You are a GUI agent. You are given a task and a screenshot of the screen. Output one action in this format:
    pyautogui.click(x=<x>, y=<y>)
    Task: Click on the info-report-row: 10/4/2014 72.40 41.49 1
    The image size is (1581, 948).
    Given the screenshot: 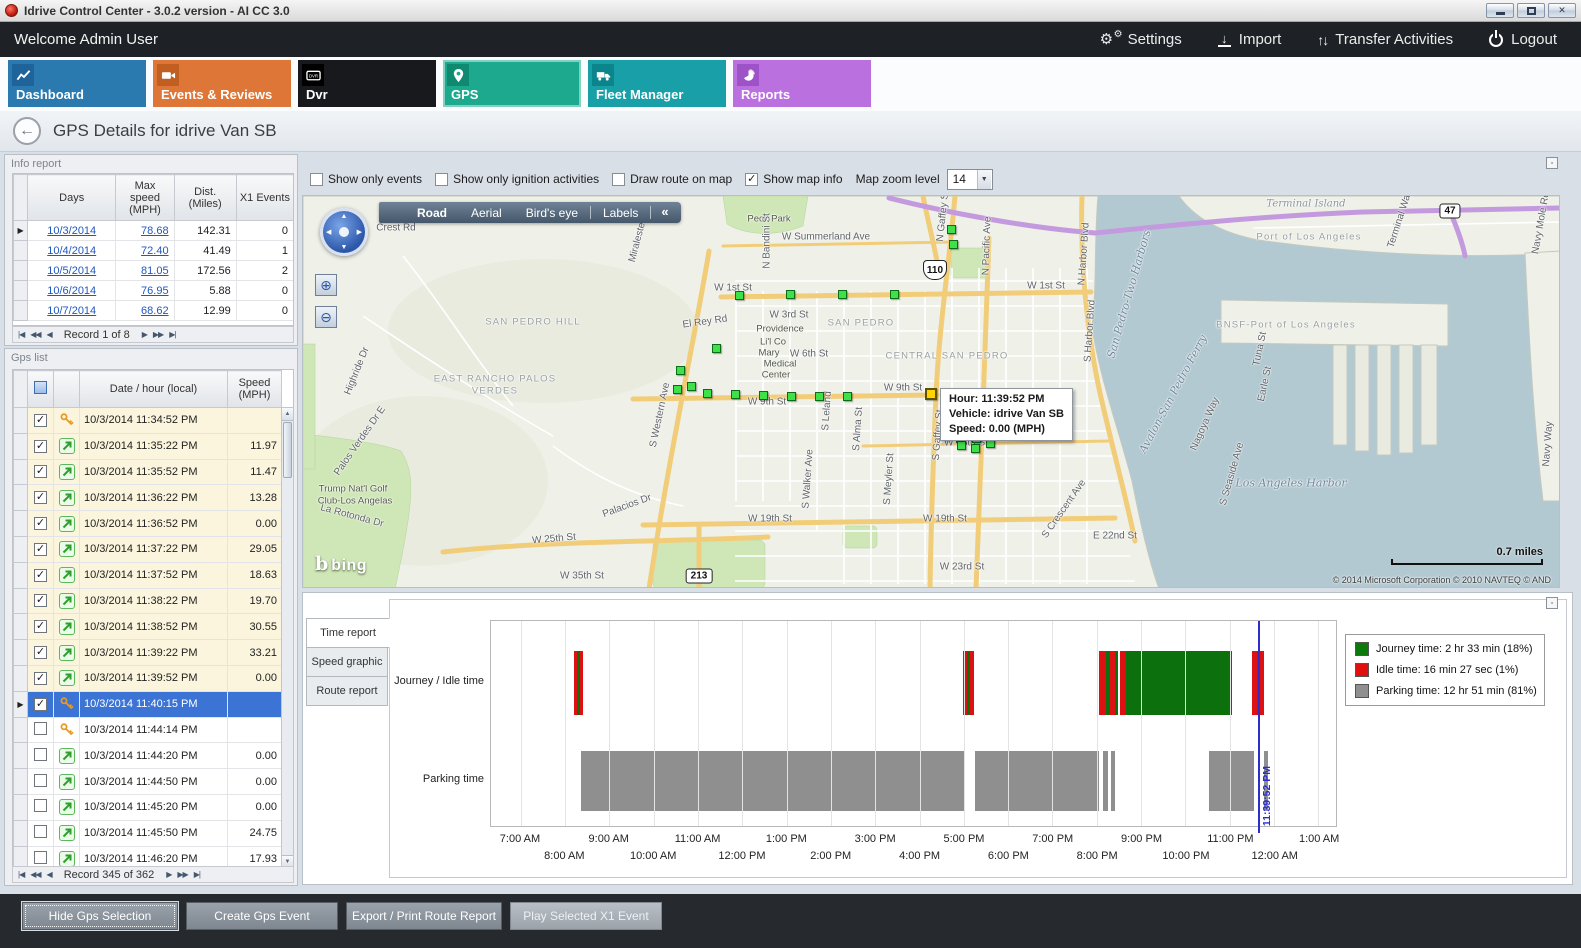 What is the action you would take?
    pyautogui.click(x=153, y=250)
    